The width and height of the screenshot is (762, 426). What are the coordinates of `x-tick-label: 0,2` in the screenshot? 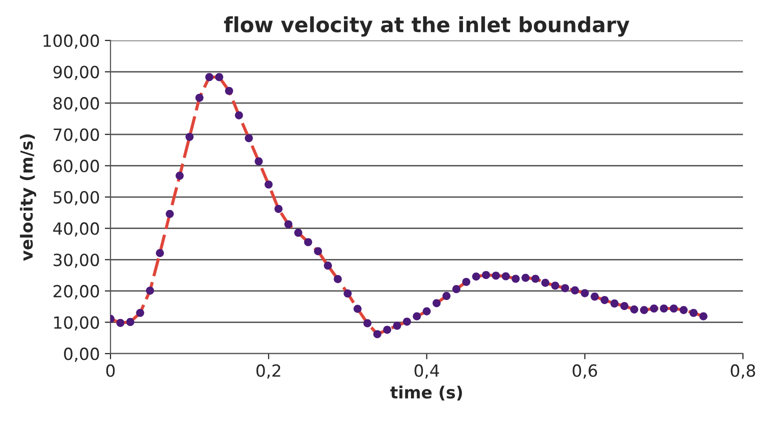 It's located at (268, 371).